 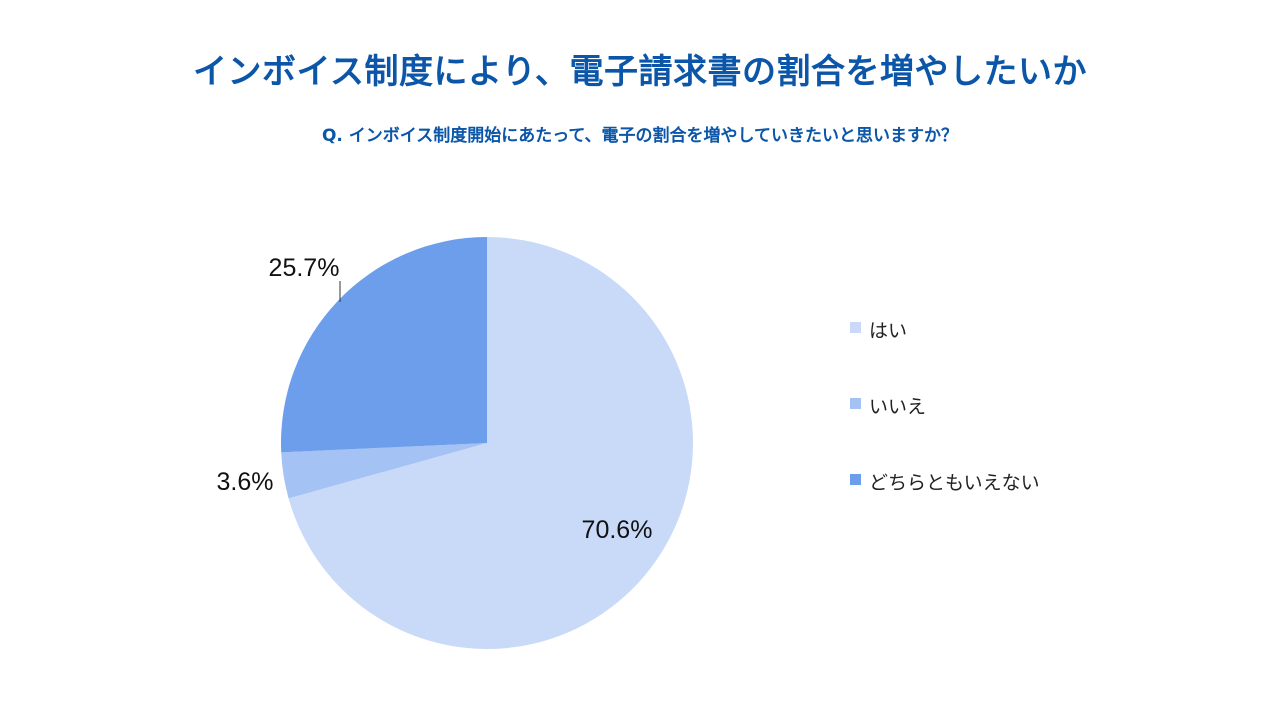 I want to click on legend-item-neither: どちらともいえない, so click(x=945, y=506).